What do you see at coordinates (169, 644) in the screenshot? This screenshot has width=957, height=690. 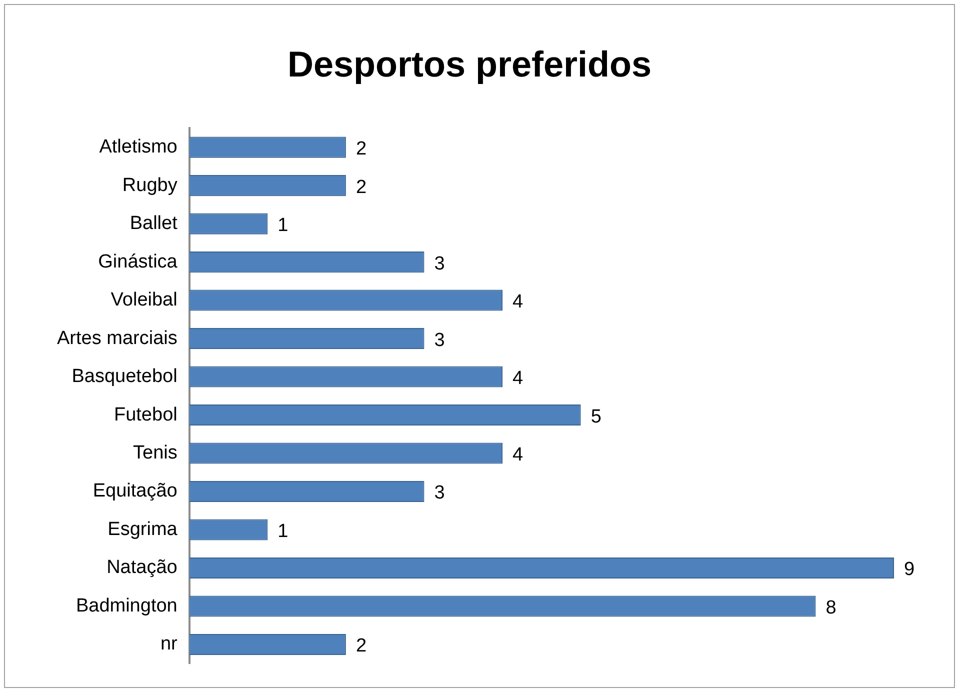 I see `y-tick-label: nr` at bounding box center [169, 644].